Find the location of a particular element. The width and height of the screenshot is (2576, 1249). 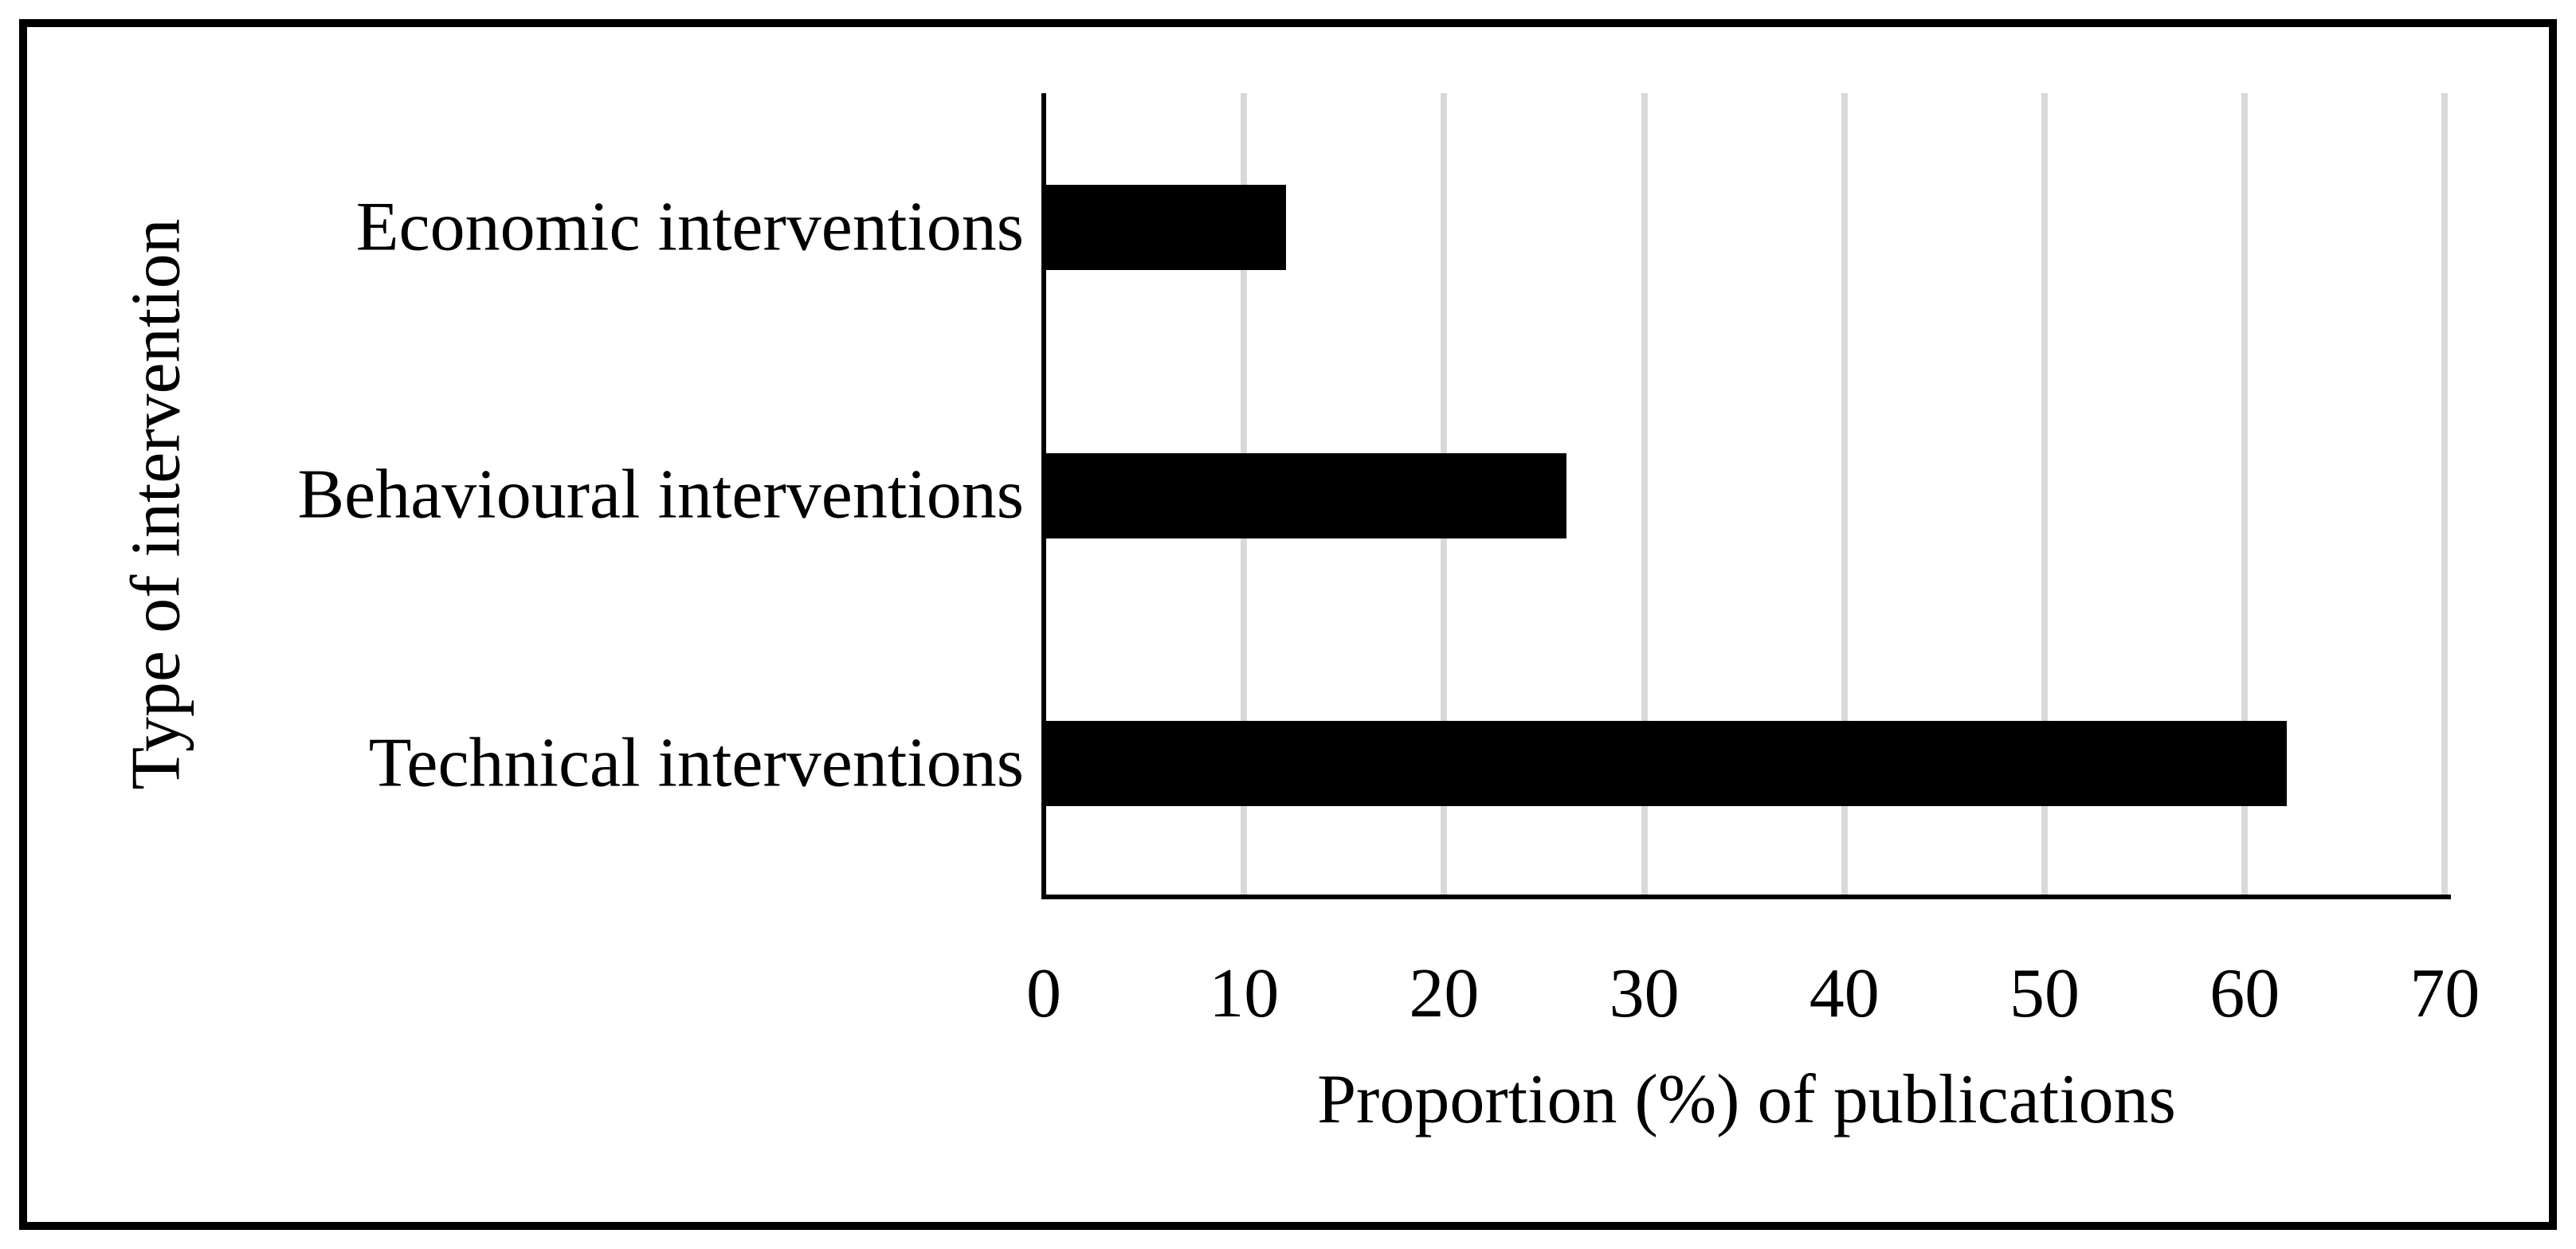

x-axis-line is located at coordinates (1746, 897).